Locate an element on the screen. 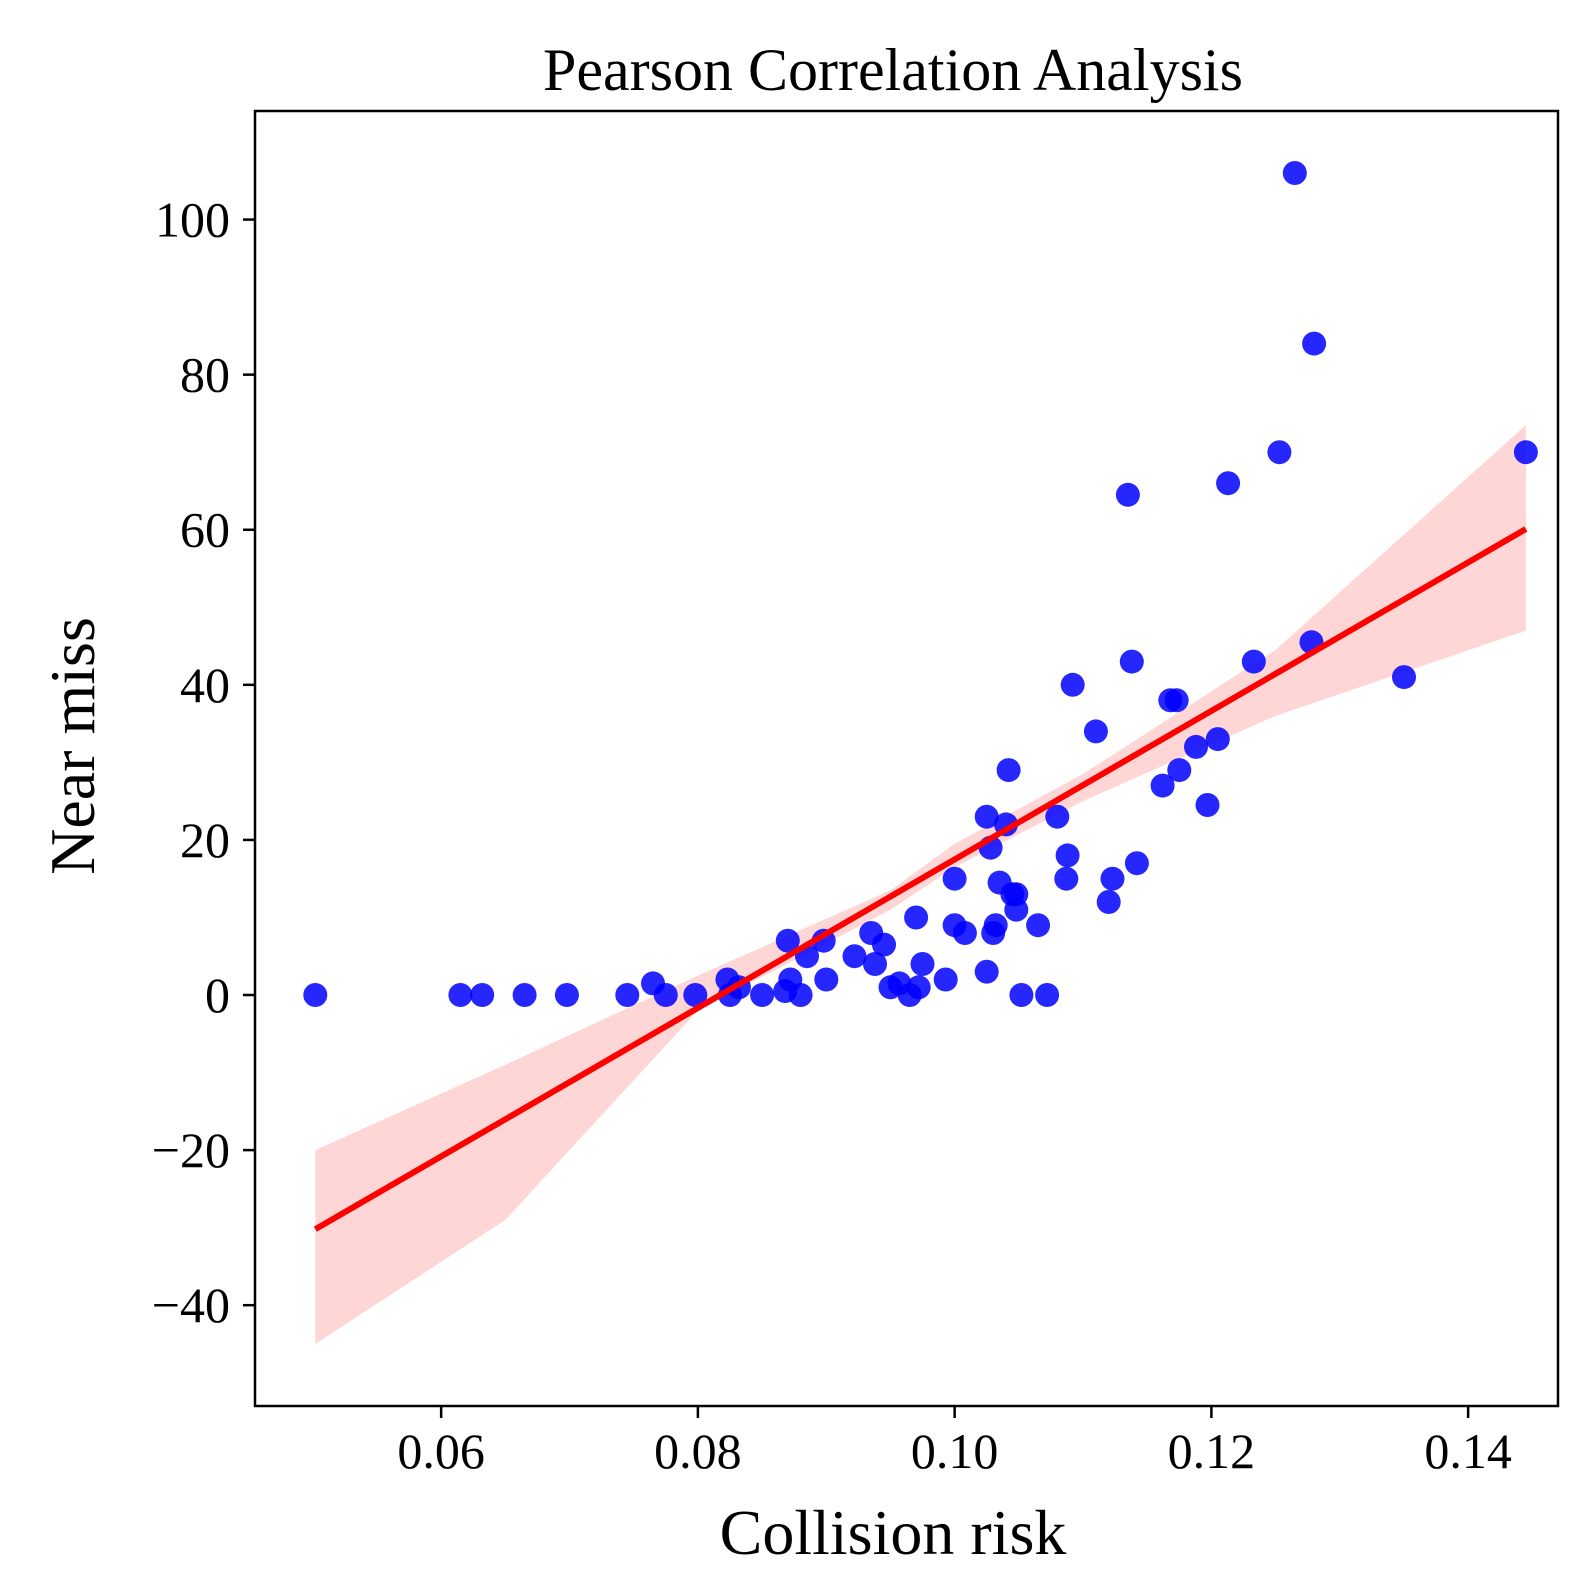 Image resolution: width=1586 pixels, height=1593 pixels. x-tick-label: 0.12 is located at coordinates (1212, 1451).